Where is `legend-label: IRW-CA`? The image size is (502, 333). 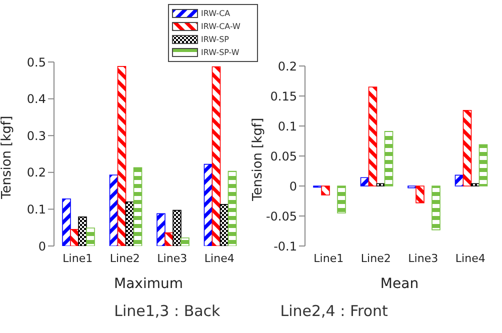 legend-label: IRW-CA is located at coordinates (215, 13).